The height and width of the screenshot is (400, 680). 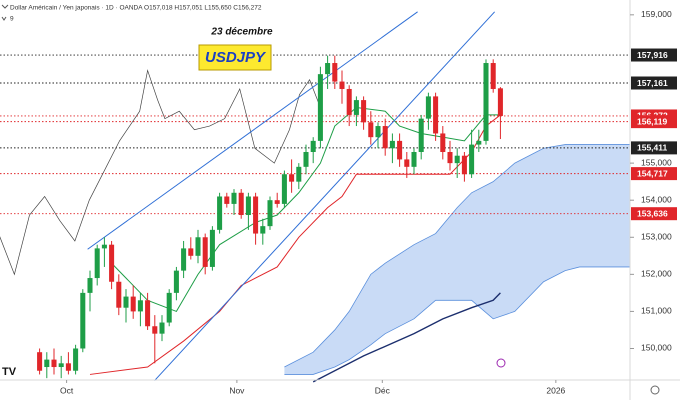 What do you see at coordinates (12, 19) in the screenshot?
I see `indicator-count: 9` at bounding box center [12, 19].